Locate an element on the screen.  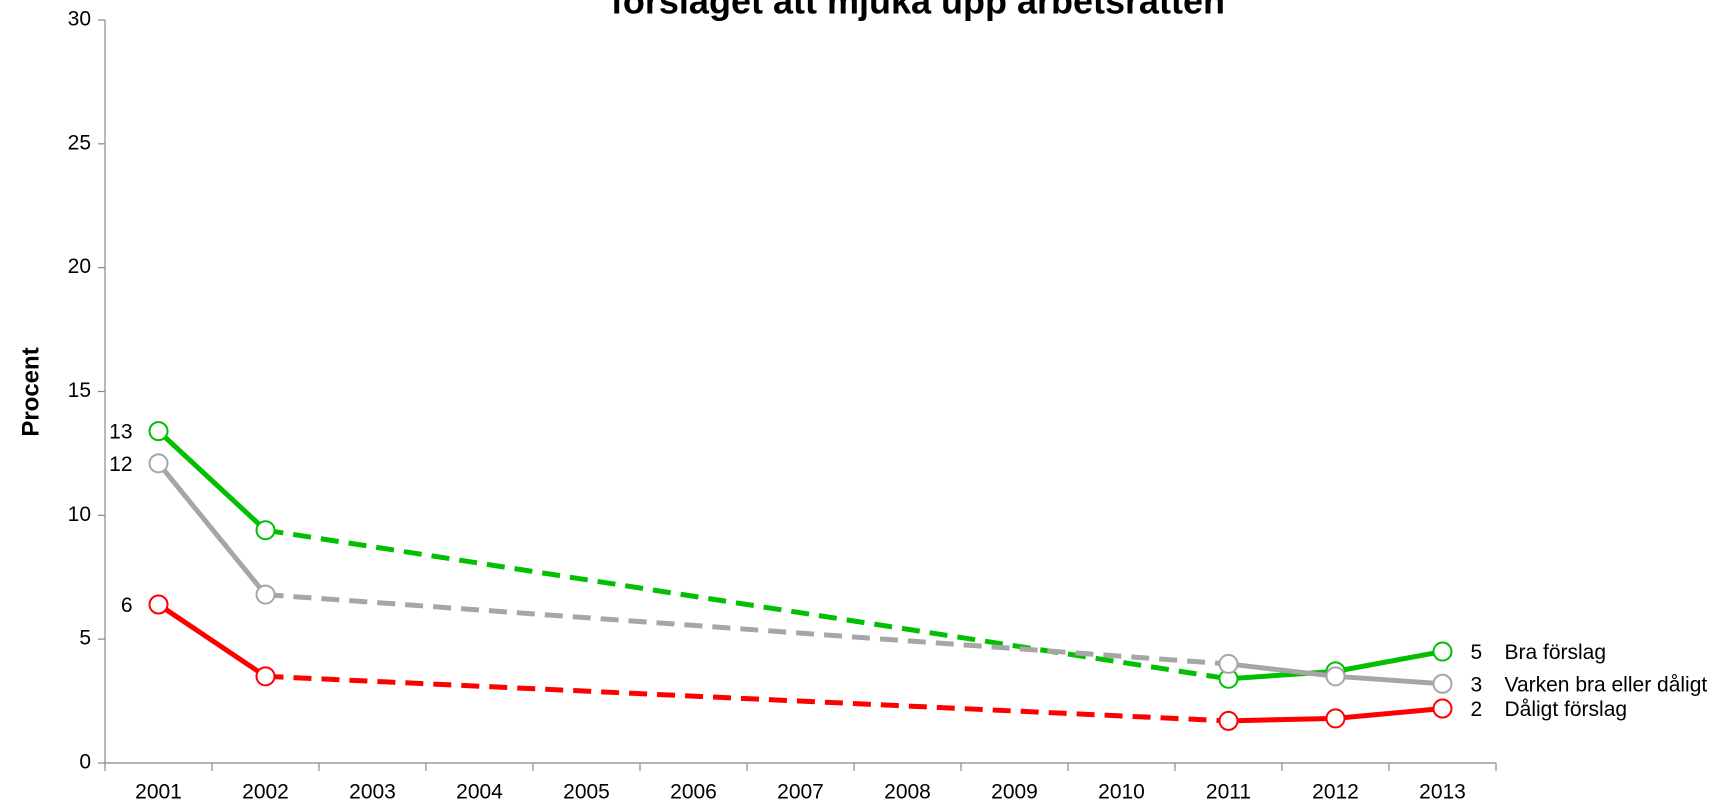
y-axis-label: Procent is located at coordinates (30, 391).